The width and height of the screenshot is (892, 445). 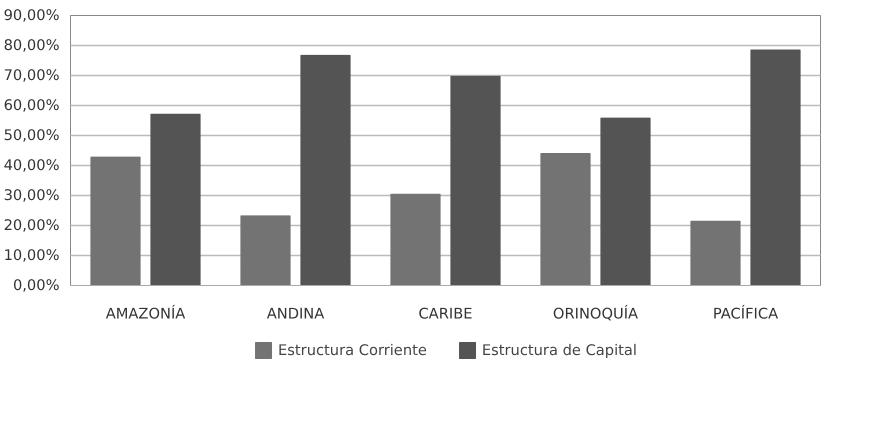 I want to click on x-tick-label: CARIBE, so click(x=445, y=314).